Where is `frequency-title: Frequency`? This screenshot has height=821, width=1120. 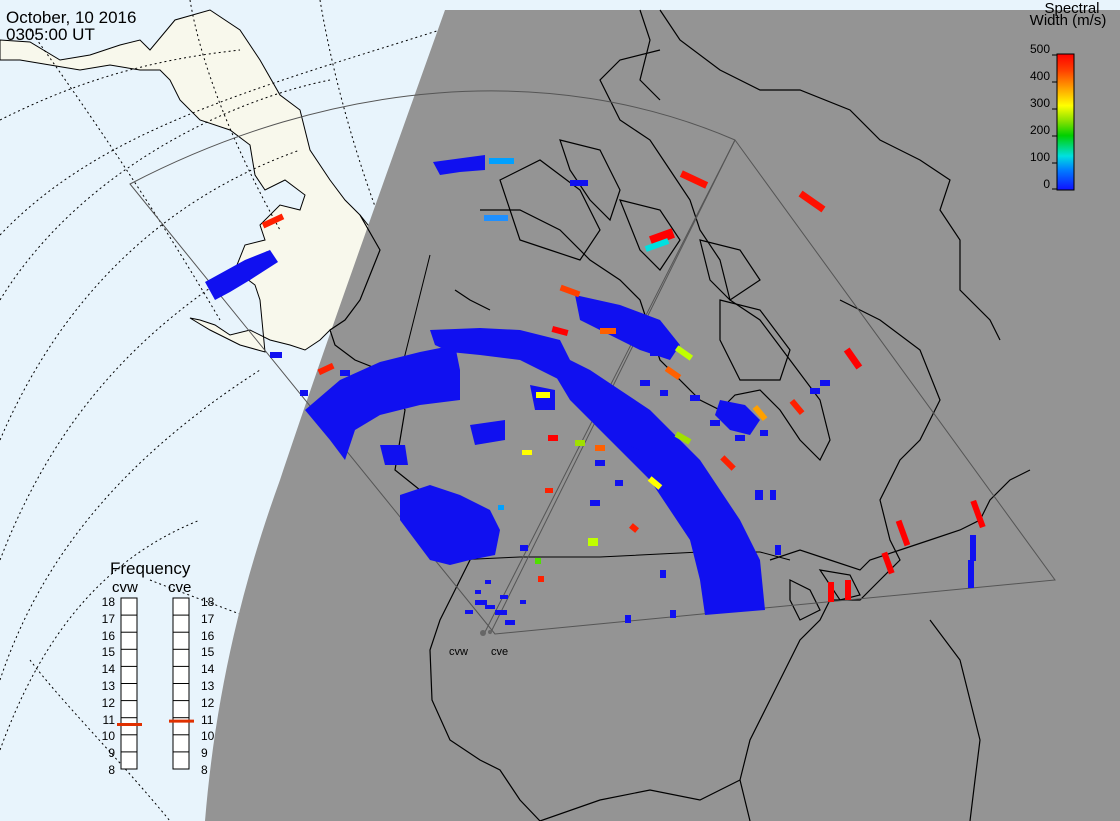
frequency-title: Frequency is located at coordinates (150, 568).